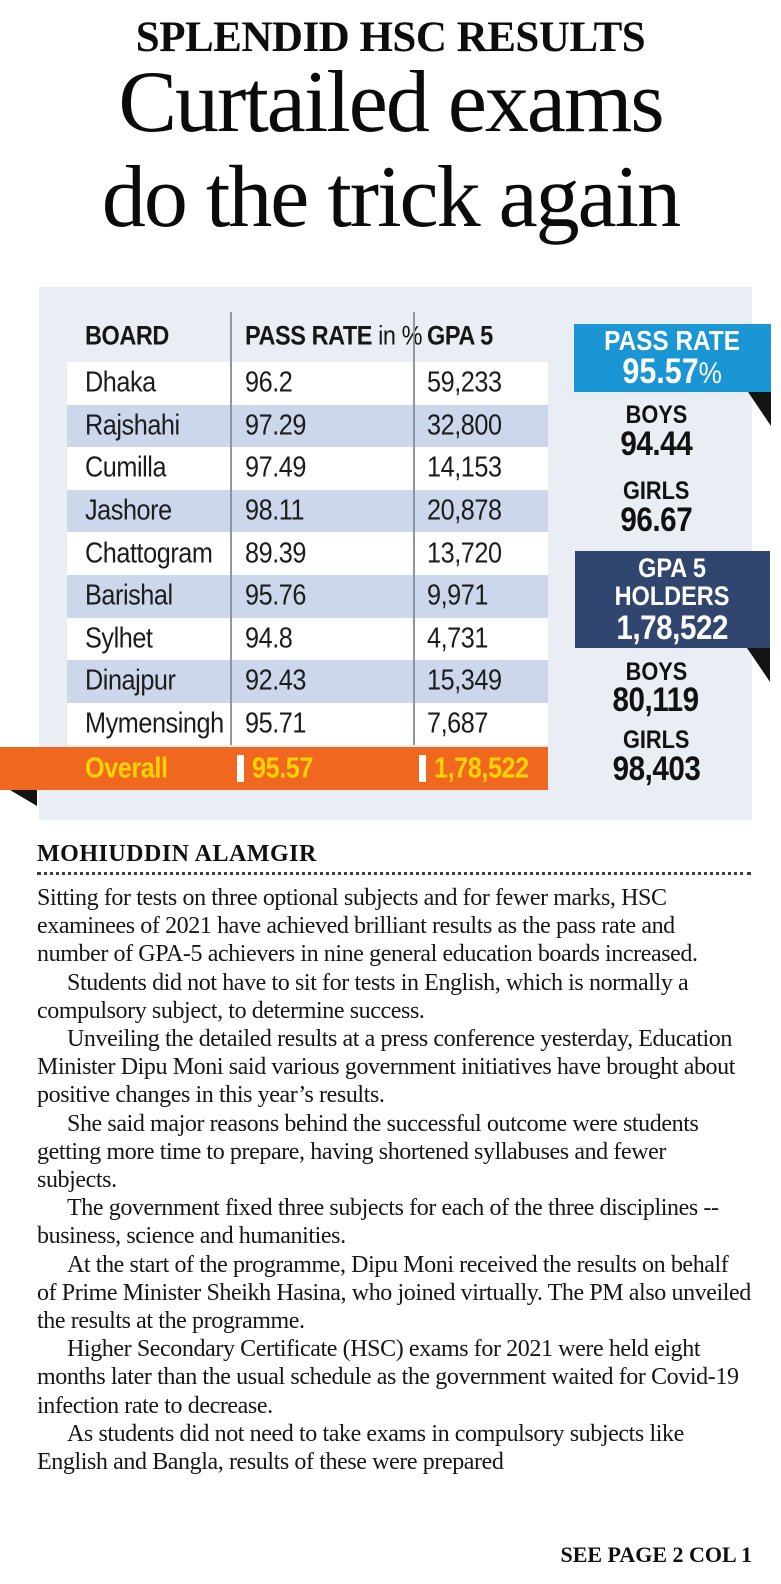 This screenshot has width=781, height=1584. I want to click on table-row: Rajshahi 97.29 32,800, so click(307, 426).